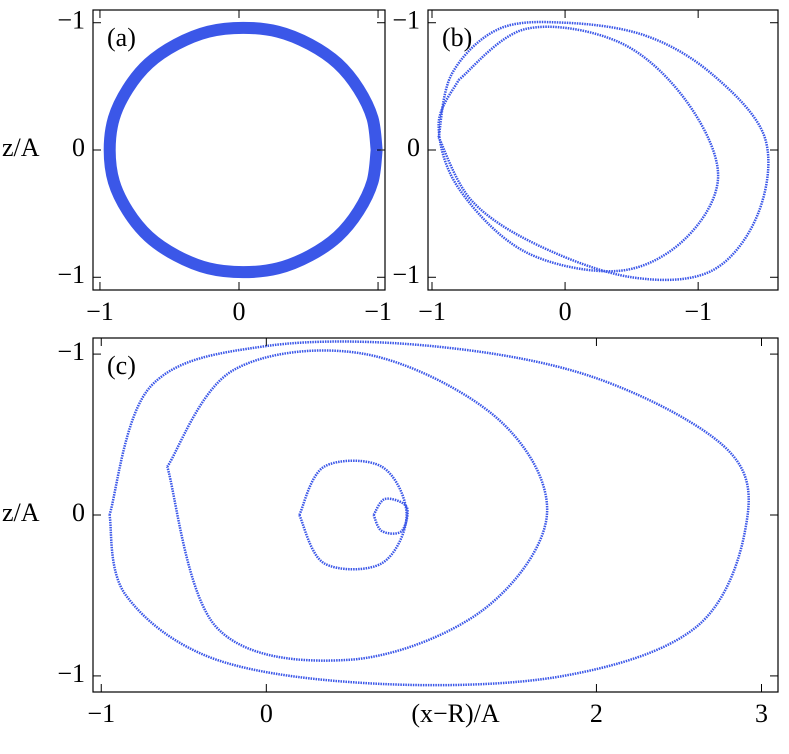 The height and width of the screenshot is (754, 789). Describe the element at coordinates (121, 365) in the screenshot. I see `panel-label: (c)` at that location.